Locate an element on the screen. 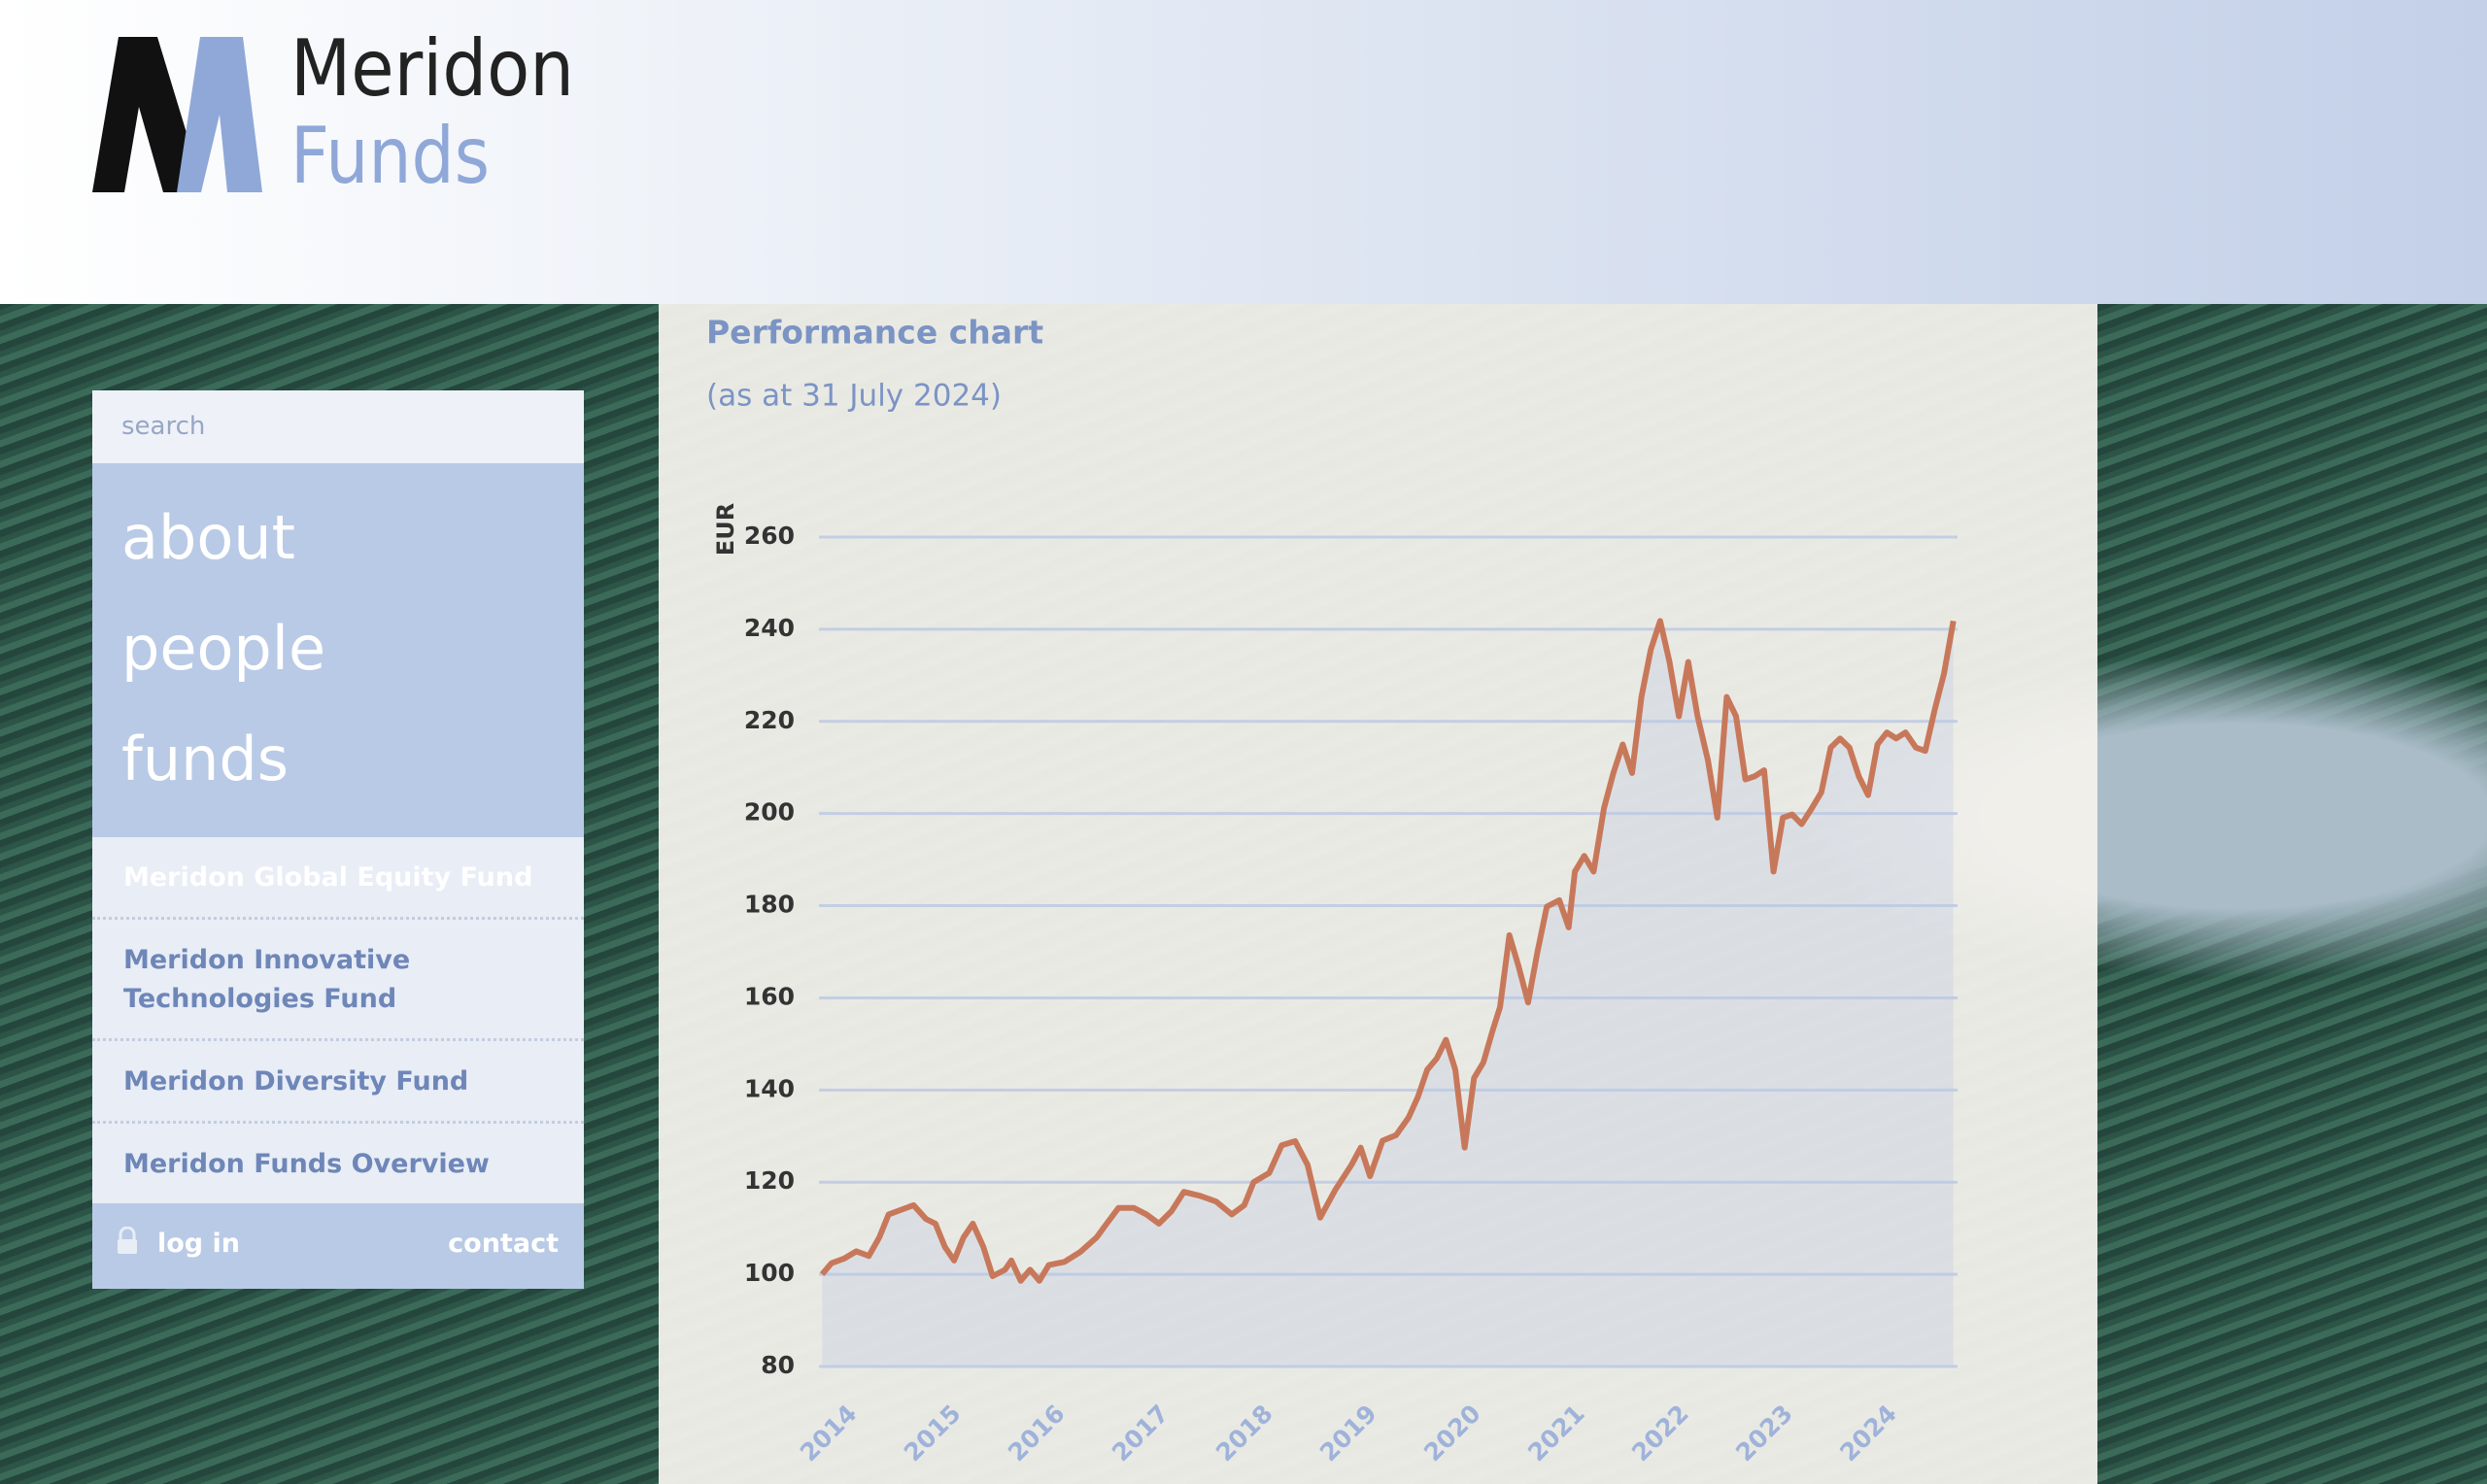 The height and width of the screenshot is (1484, 2487). x-tick-label: 2014 is located at coordinates (829, 1433).